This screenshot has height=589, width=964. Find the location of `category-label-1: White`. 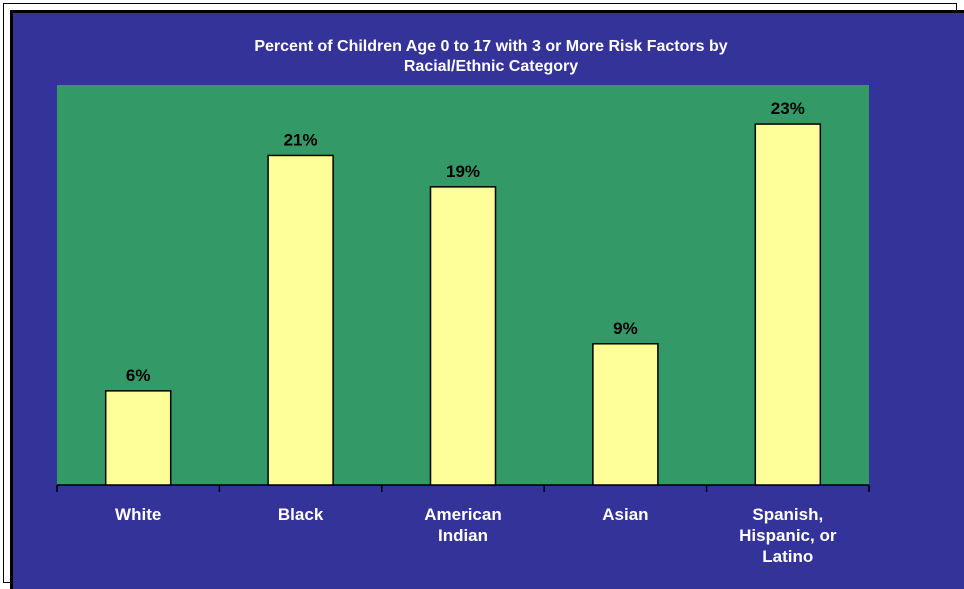

category-label-1: White is located at coordinates (138, 514).